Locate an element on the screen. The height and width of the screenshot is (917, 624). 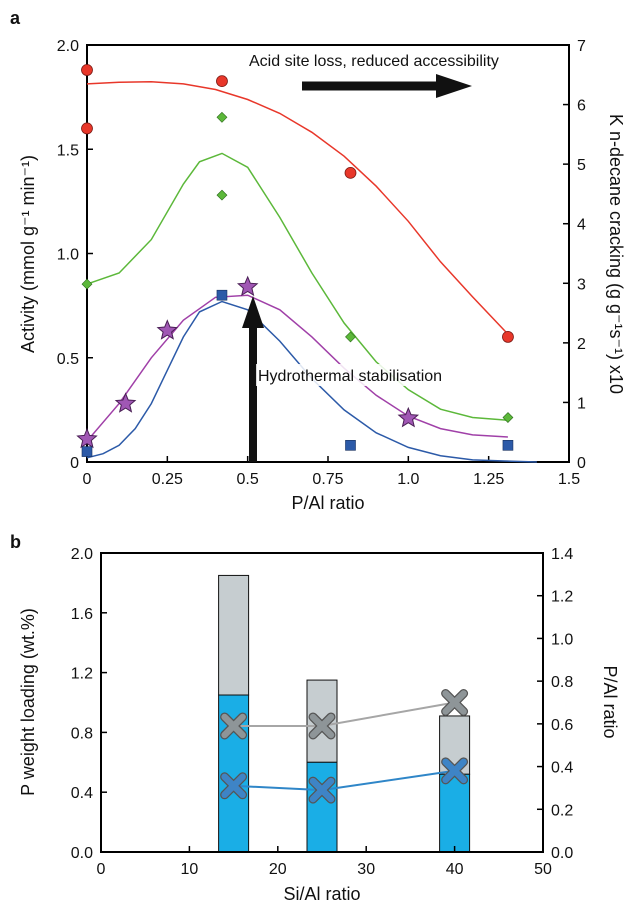
b-y2-tick-label: 0.4 is located at coordinates (562, 768).